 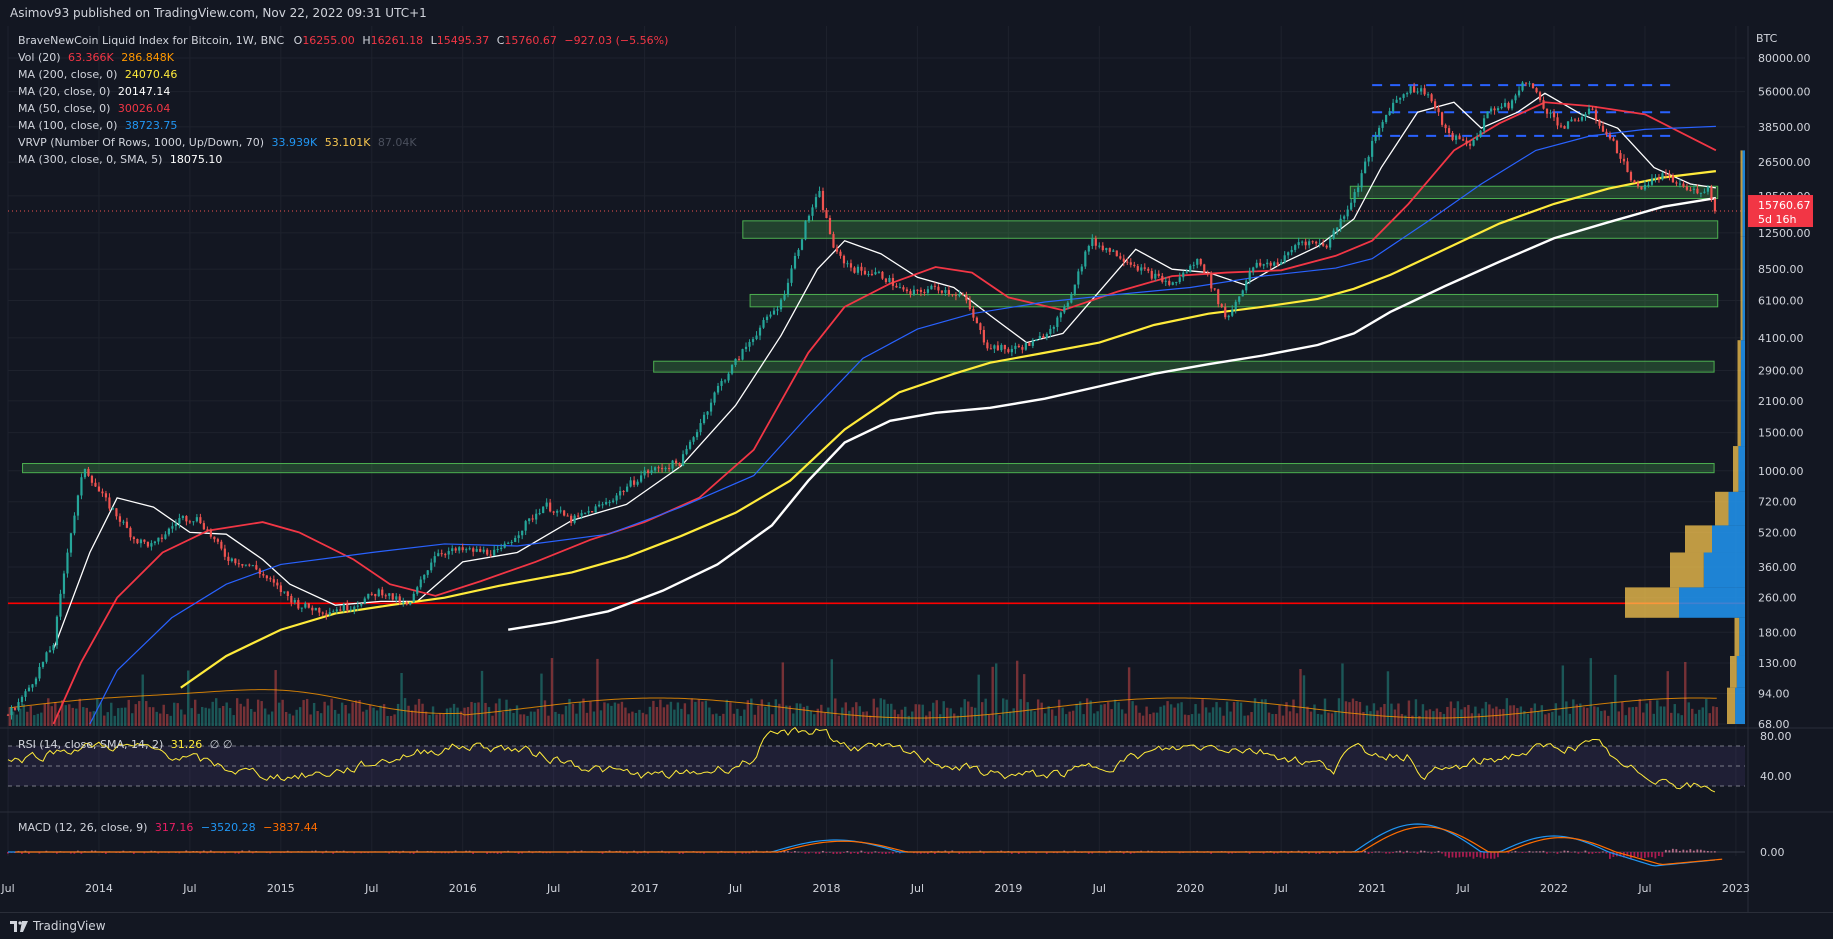 I want to click on ma20-label: MA (20, close, 0), so click(x=64, y=91).